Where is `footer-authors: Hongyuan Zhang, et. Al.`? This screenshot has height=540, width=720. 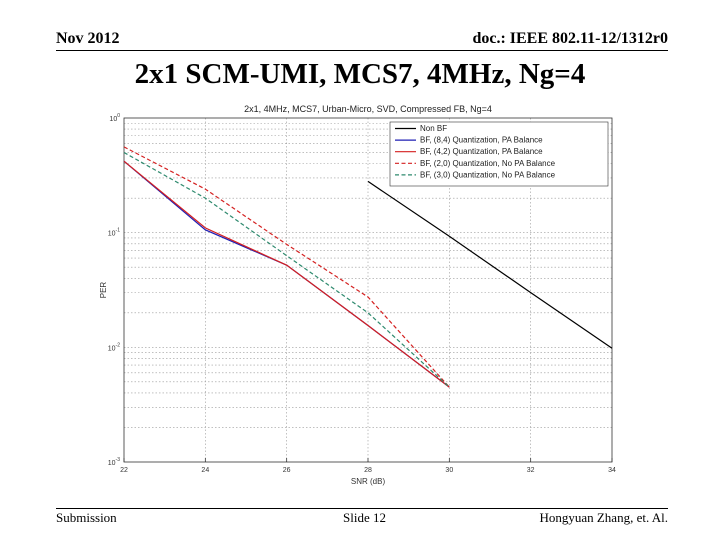 footer-authors: Hongyuan Zhang, et. Al. is located at coordinates (603, 517).